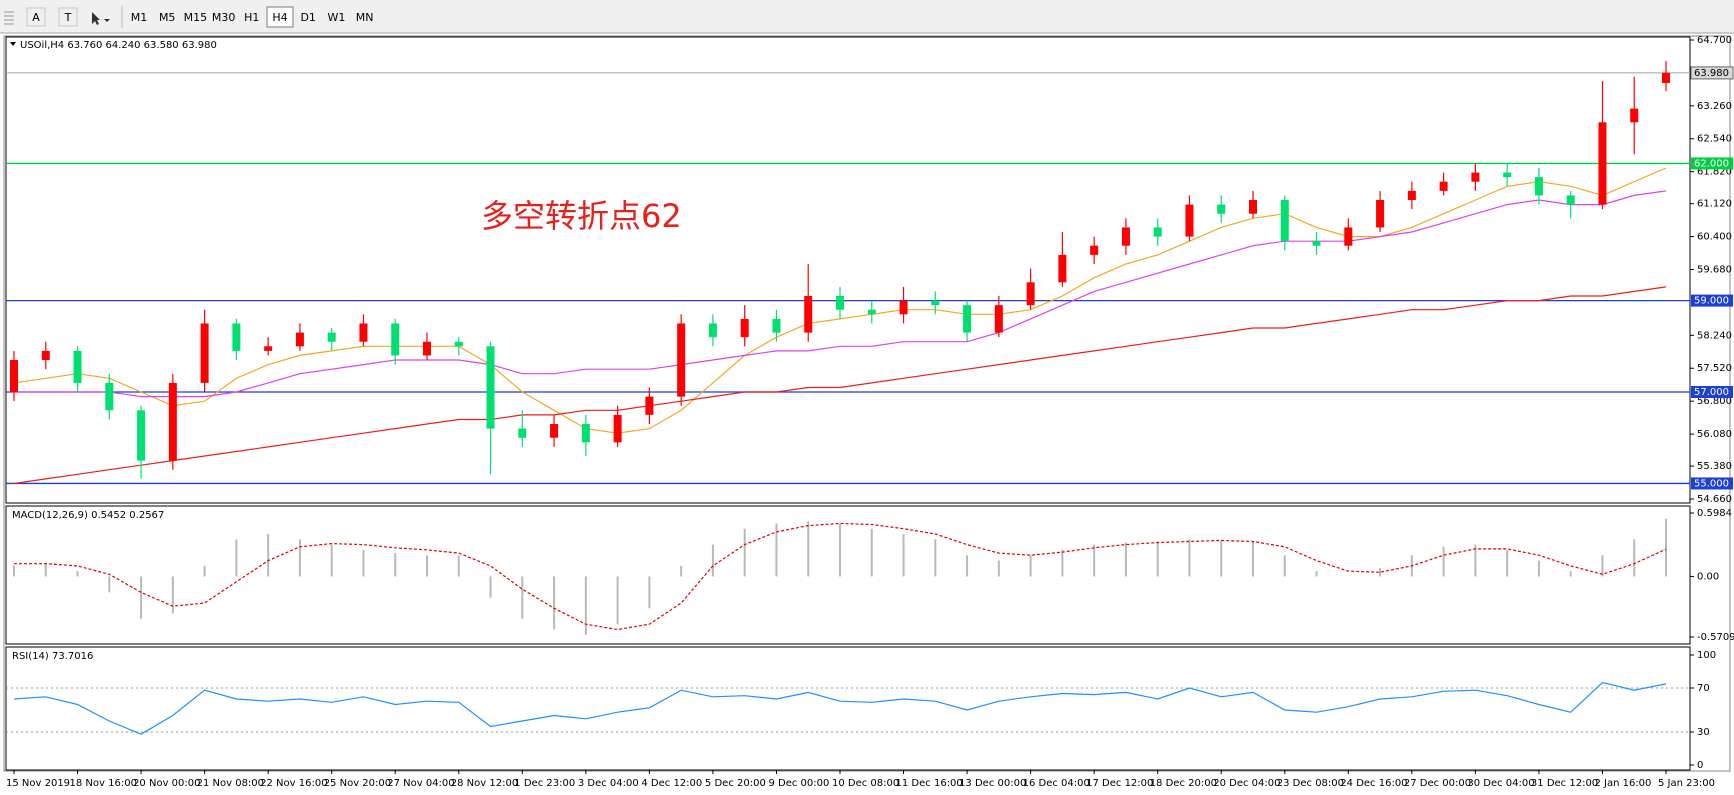 The width and height of the screenshot is (1734, 795). What do you see at coordinates (1714, 40) in the screenshot?
I see `y-tick-label: 64.700` at bounding box center [1714, 40].